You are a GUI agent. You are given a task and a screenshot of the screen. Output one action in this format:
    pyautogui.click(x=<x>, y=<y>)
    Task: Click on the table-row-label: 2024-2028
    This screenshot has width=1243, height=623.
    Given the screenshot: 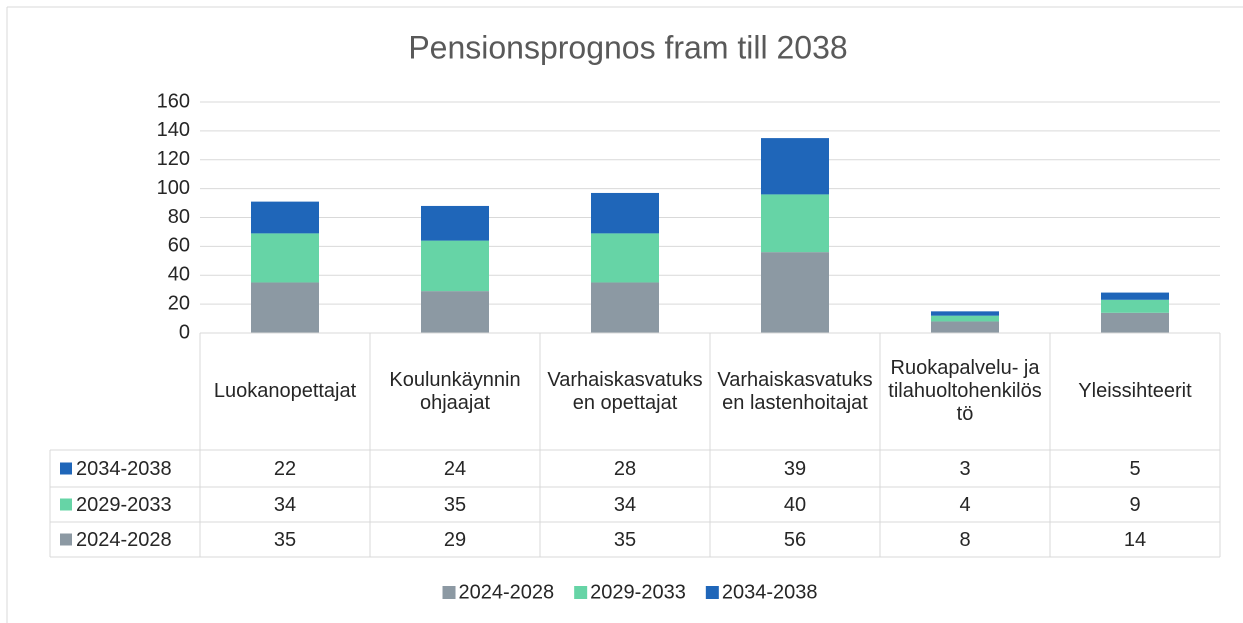 What is the action you would take?
    pyautogui.click(x=124, y=540)
    